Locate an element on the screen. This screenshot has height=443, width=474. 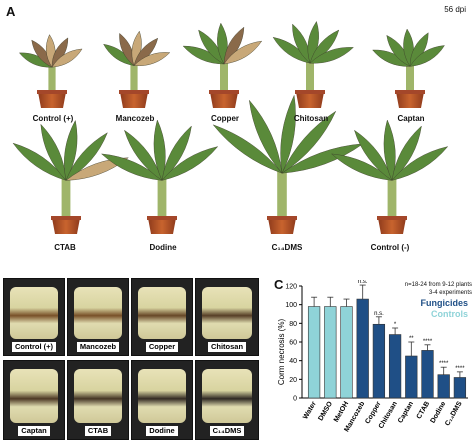
corm-photo-control-positive: Control (+) is located at coordinates (34, 317).